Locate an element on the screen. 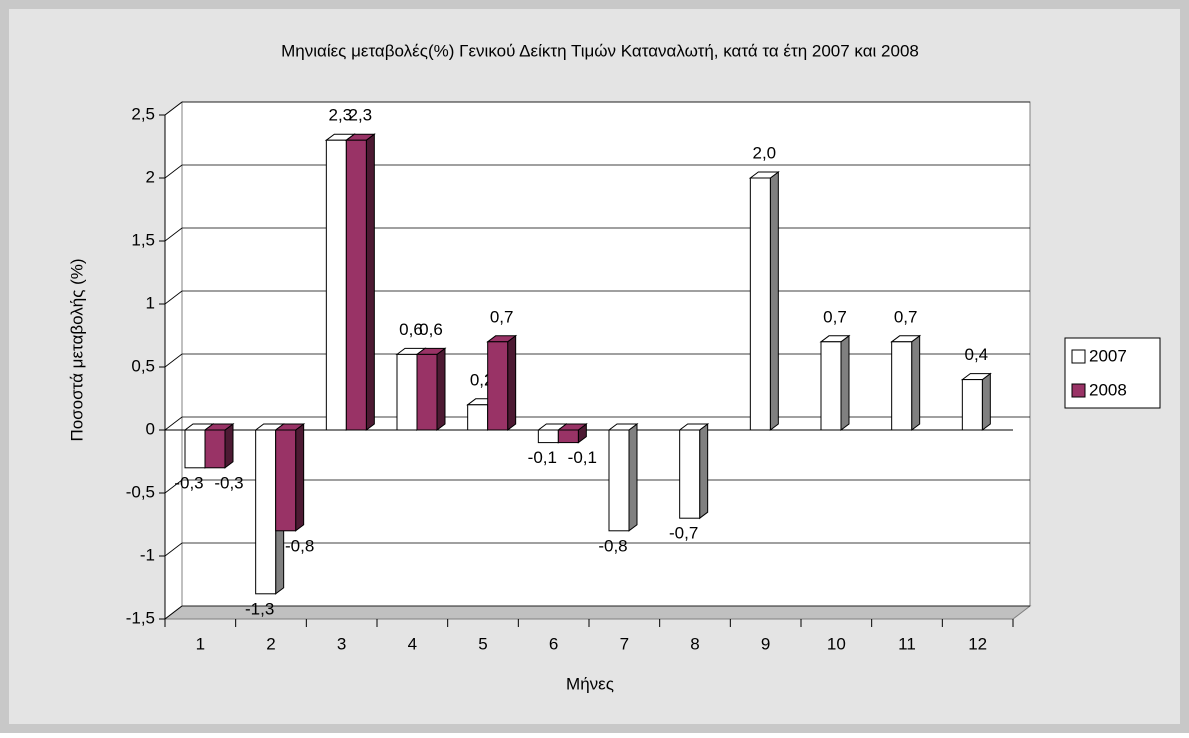  legend-label: 2007 is located at coordinates (1108, 355).